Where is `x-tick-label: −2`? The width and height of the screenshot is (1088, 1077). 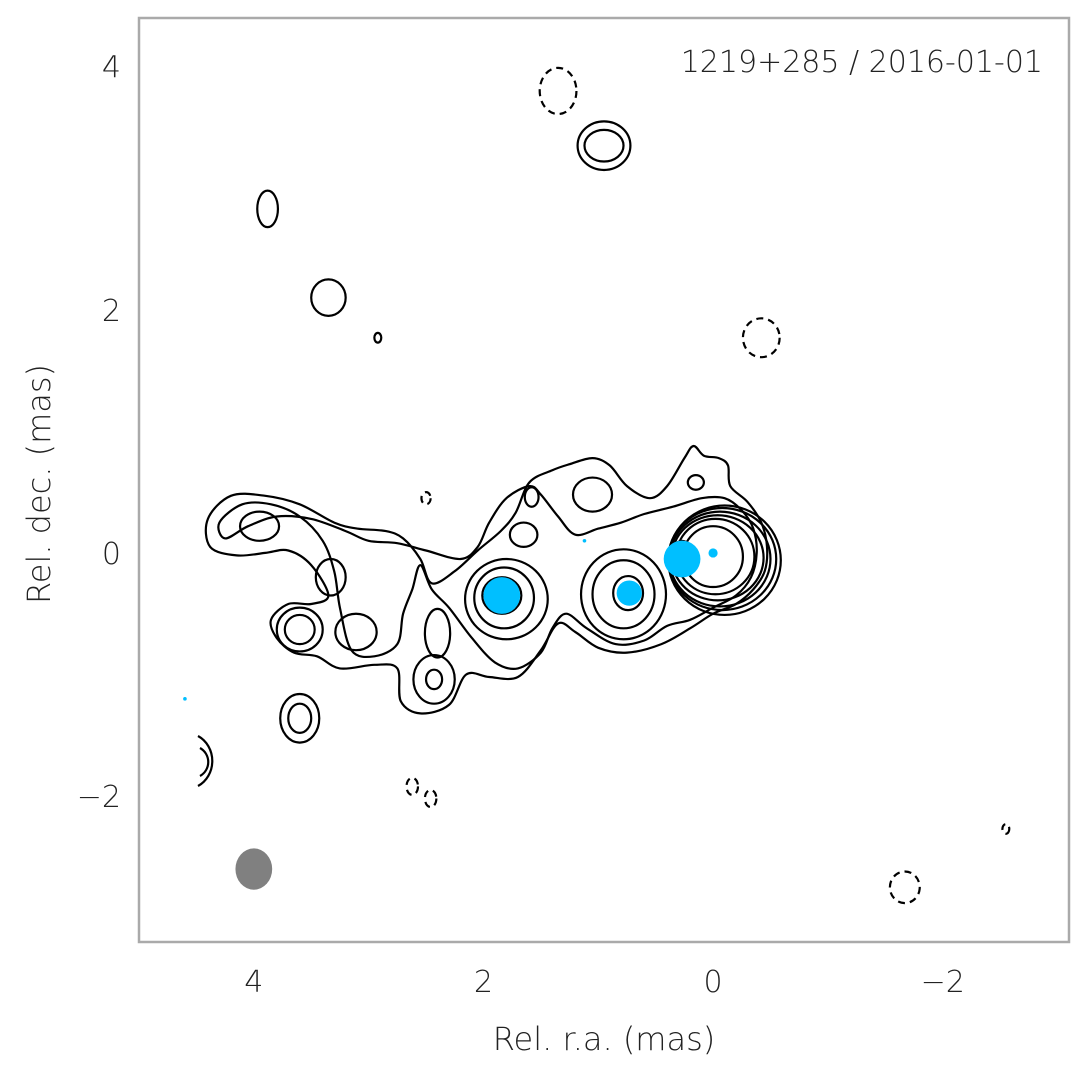
x-tick-label: −2 is located at coordinates (943, 982).